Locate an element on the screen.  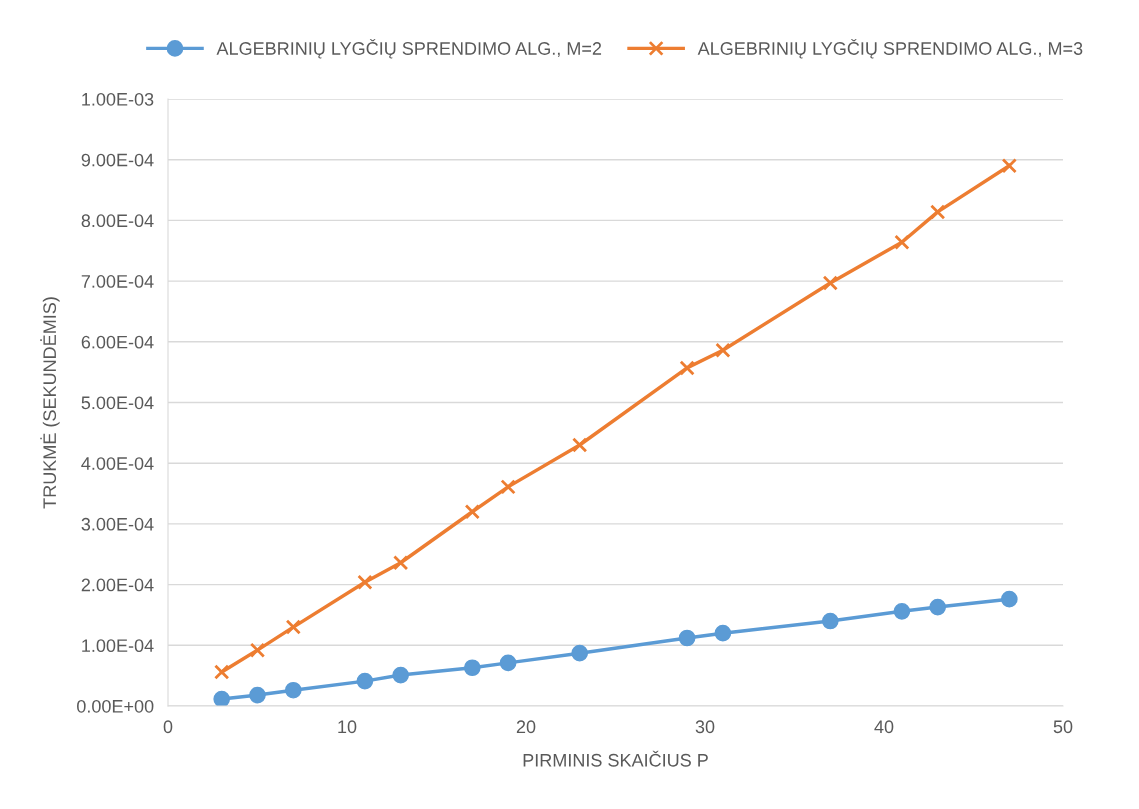
y-tick-label: 4.00E-04 is located at coordinates (117, 463).